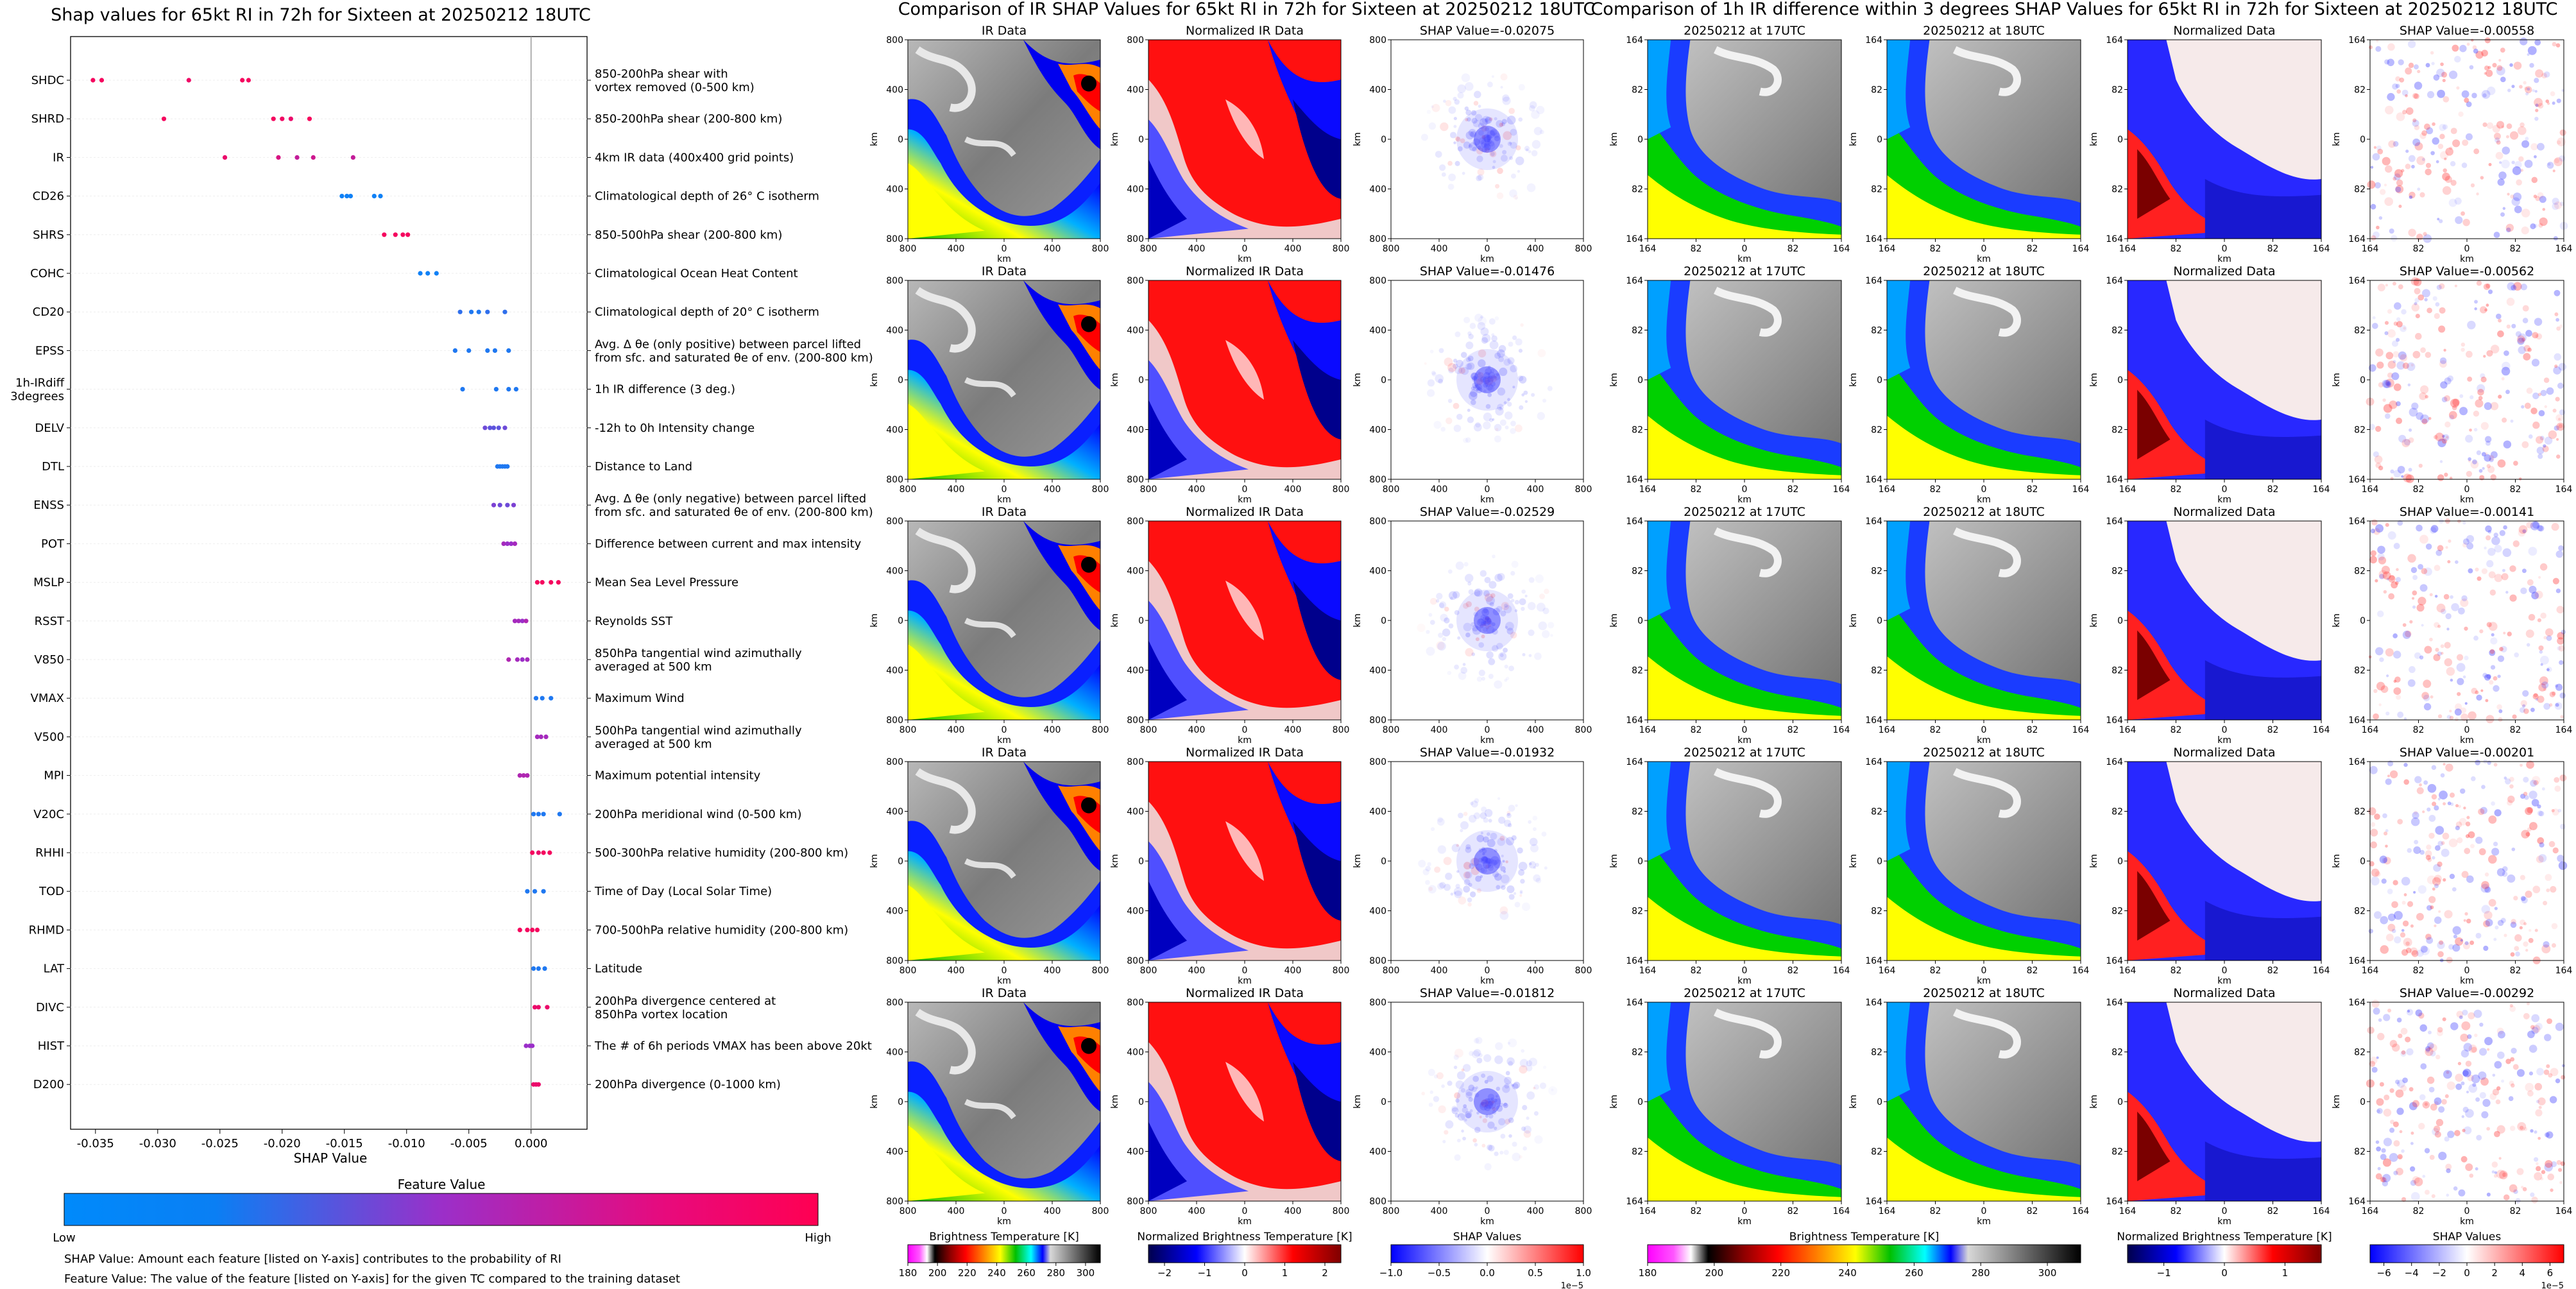 Image resolution: width=2576 pixels, height=1289 pixels. Describe the element at coordinates (1487, 500) in the screenshot. I see `panel-xlabel: km` at that location.